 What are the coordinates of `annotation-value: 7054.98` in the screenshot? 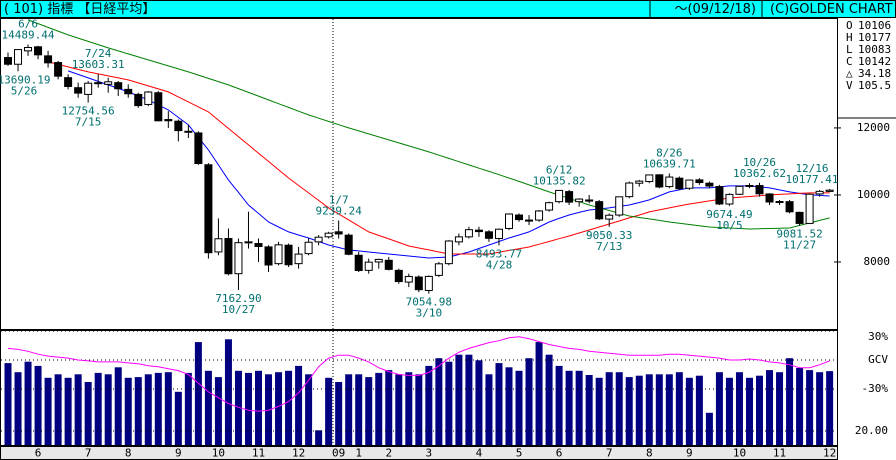 It's located at (429, 302).